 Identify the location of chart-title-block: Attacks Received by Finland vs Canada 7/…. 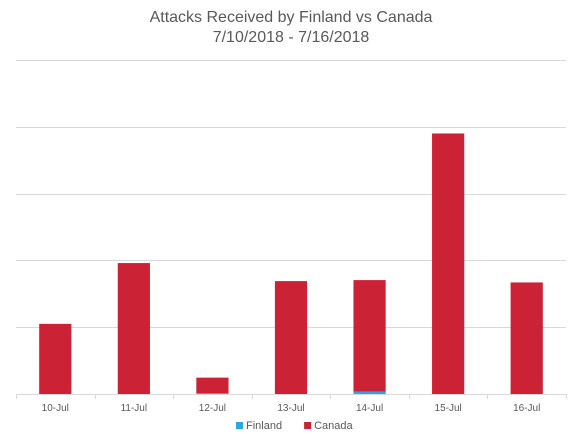
(291, 28).